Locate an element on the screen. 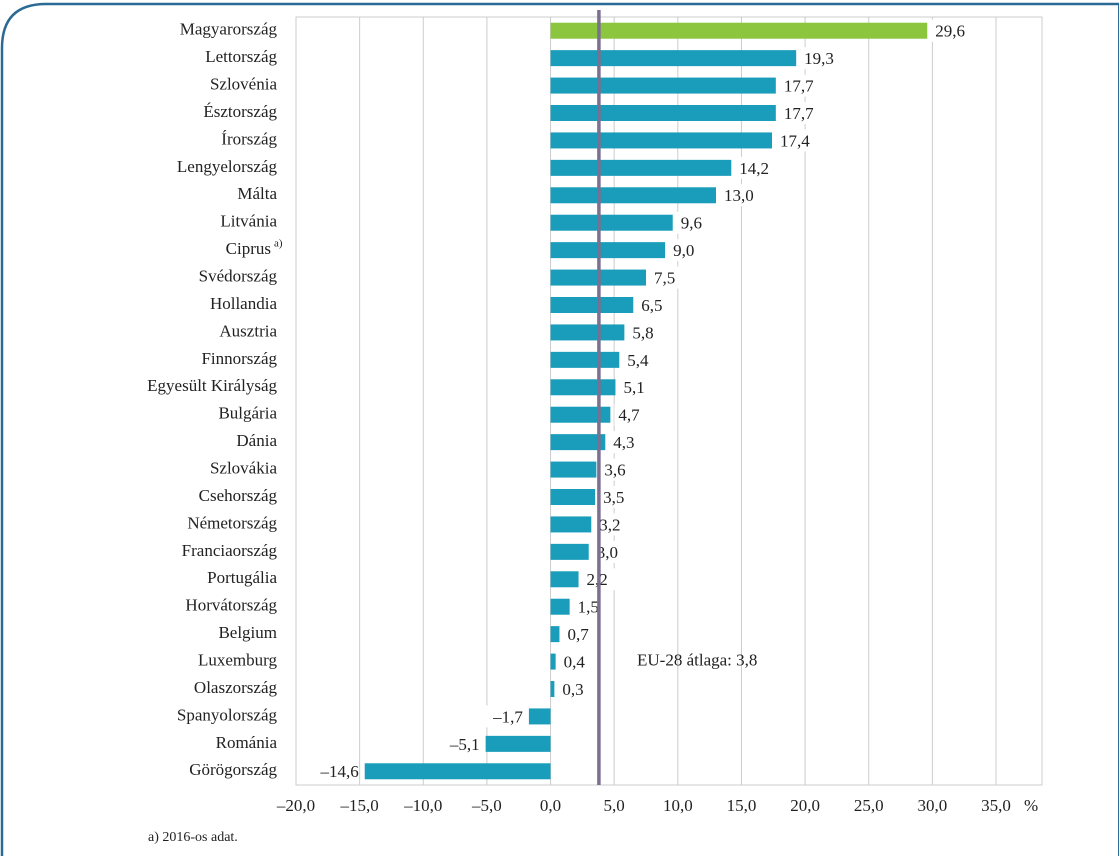 The height and width of the screenshot is (856, 1119). x-tick-label: 15,0 is located at coordinates (742, 805).